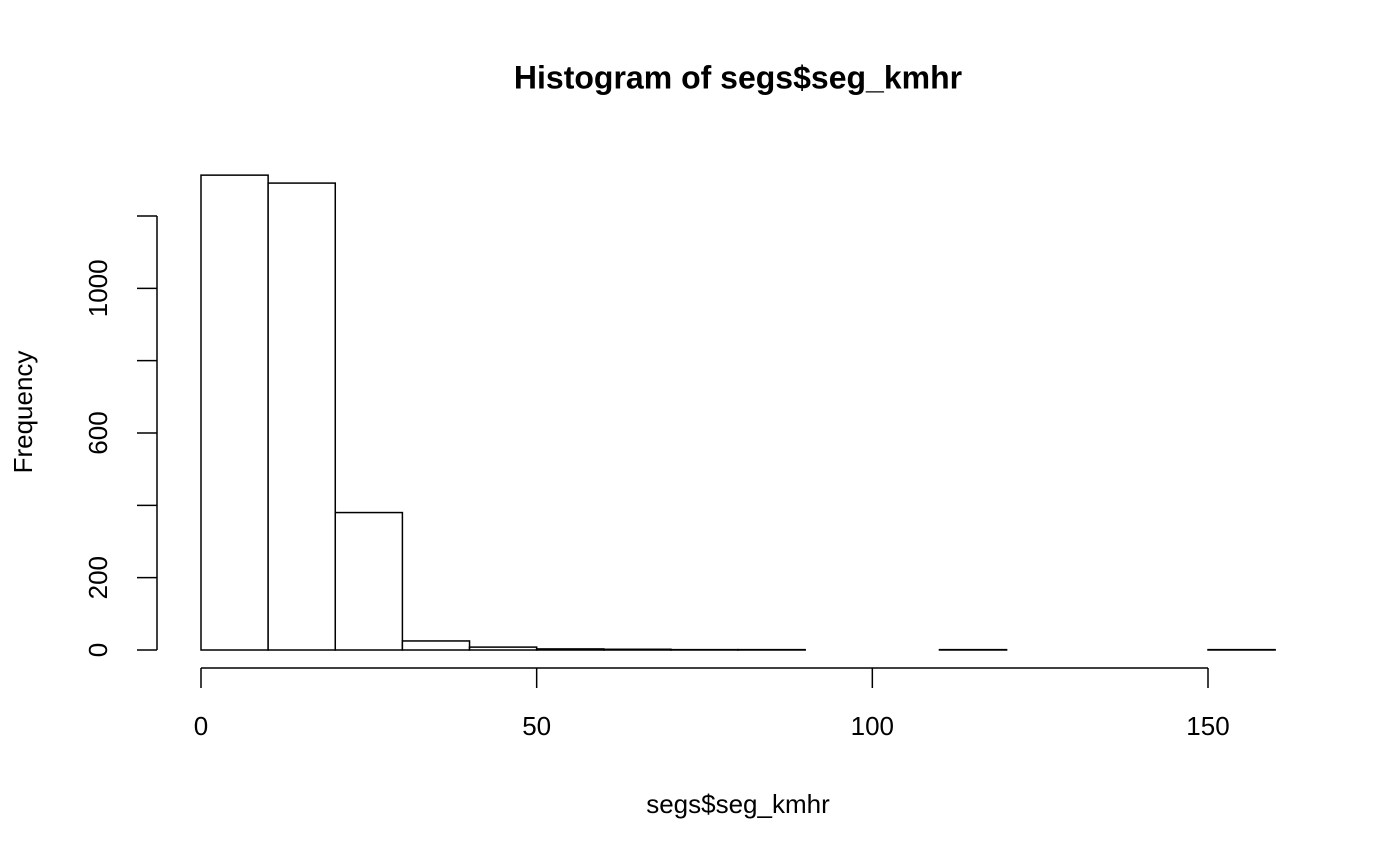  Describe the element at coordinates (98, 577) in the screenshot. I see `y-tick-label: 200` at that location.